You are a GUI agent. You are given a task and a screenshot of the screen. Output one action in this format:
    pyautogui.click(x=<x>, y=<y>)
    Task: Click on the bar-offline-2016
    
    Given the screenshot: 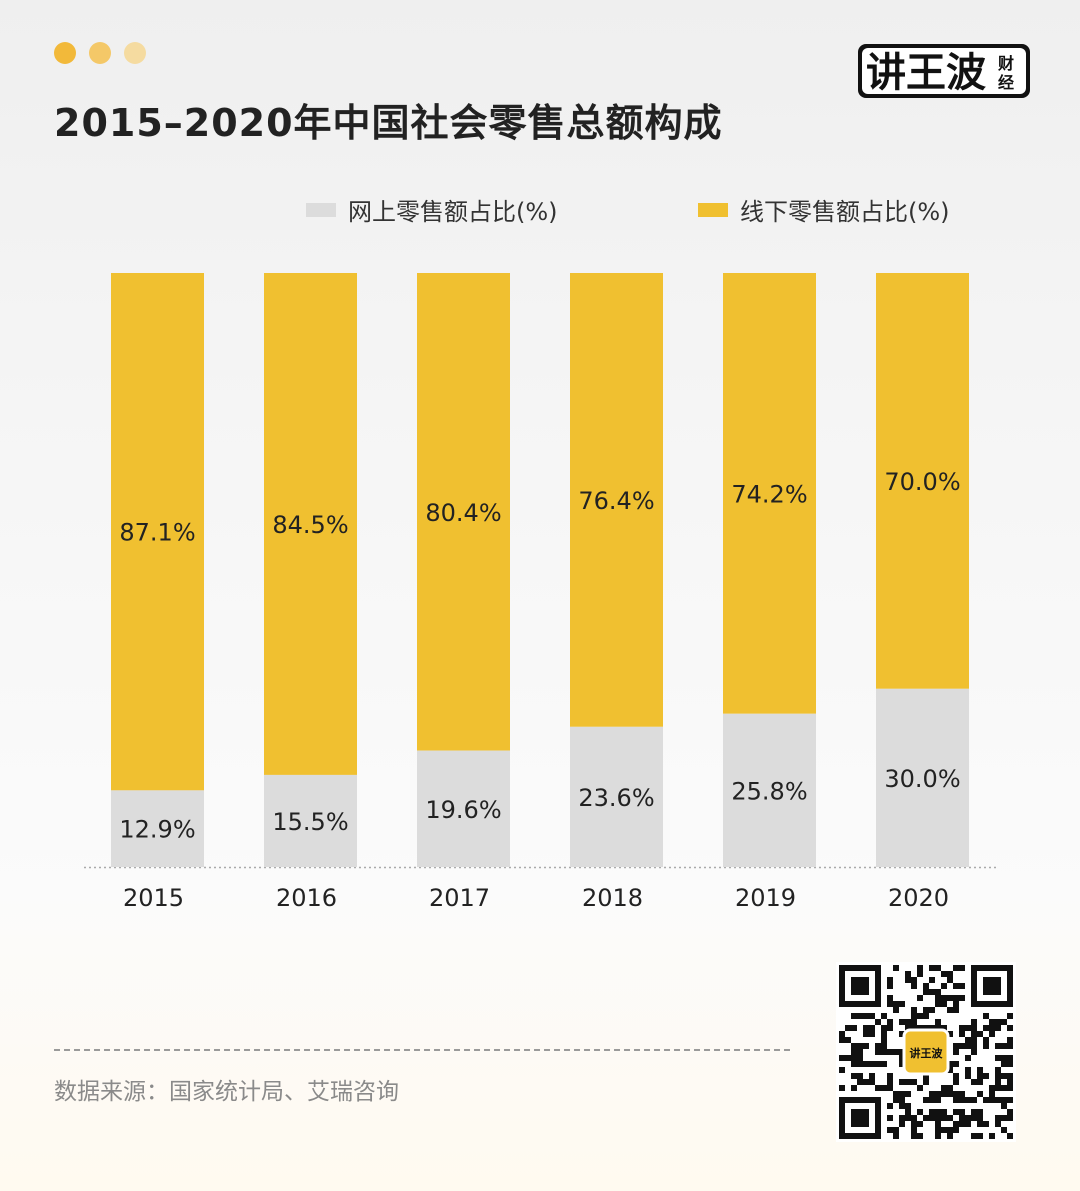 What is the action you would take?
    pyautogui.click(x=310, y=524)
    